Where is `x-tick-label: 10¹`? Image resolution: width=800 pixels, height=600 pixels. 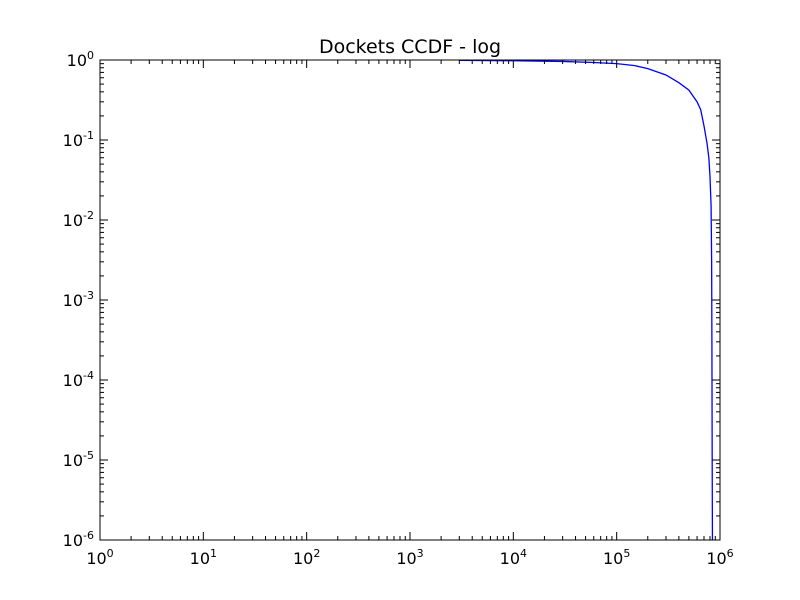
x-tick-label: 10¹ is located at coordinates (203, 557).